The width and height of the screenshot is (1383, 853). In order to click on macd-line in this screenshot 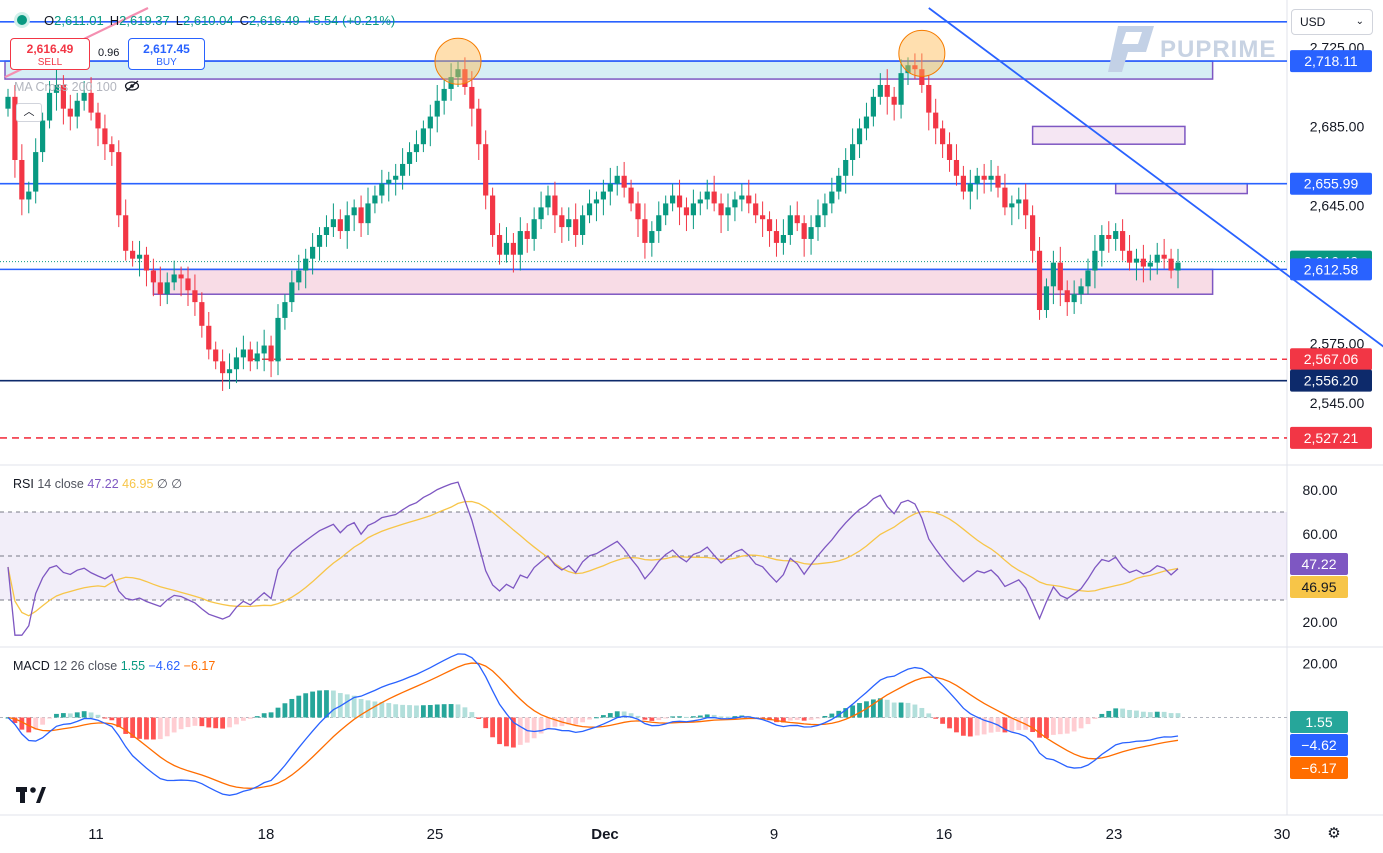, I will do `click(593, 724)`.